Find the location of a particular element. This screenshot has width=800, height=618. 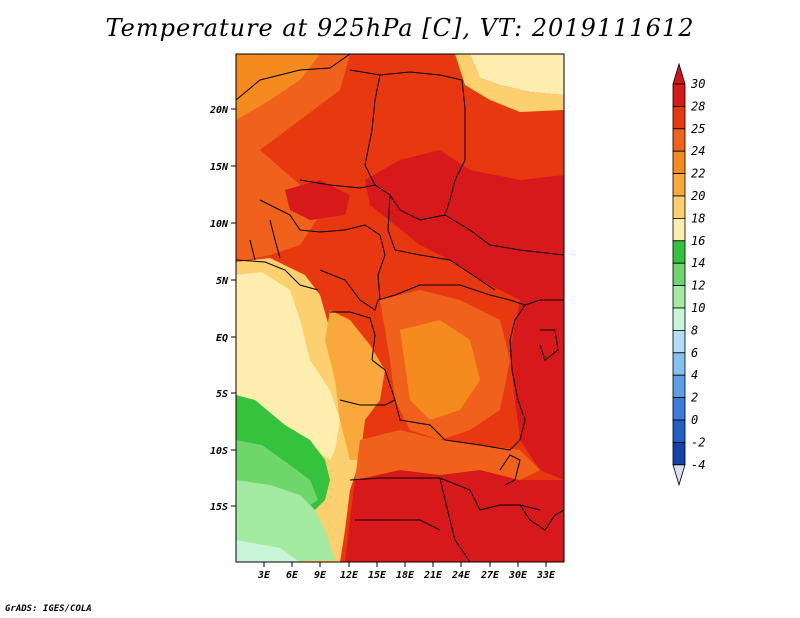

colorbar-label: 14 is located at coordinates (698, 263).